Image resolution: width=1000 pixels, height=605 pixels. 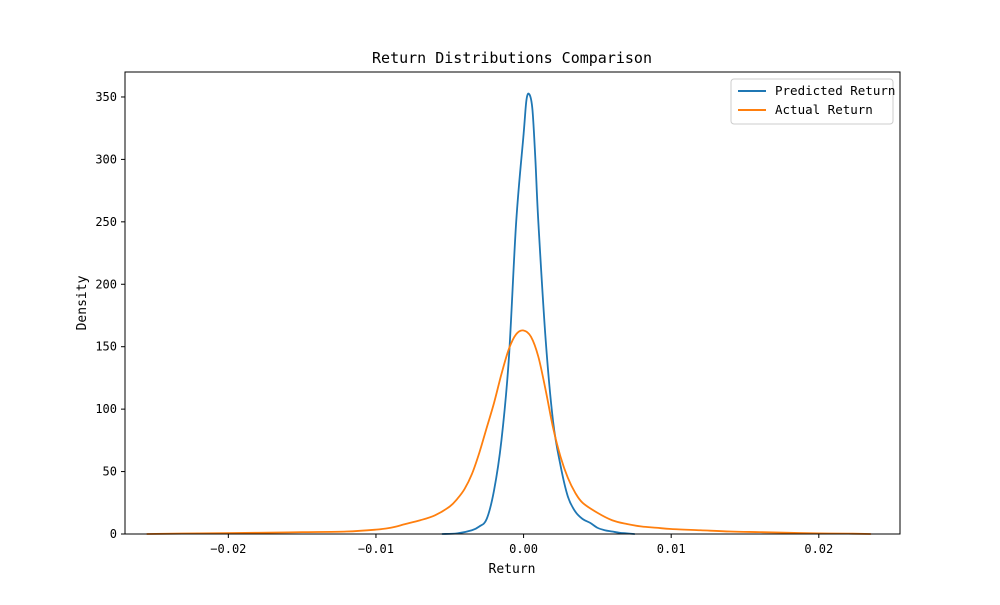 I want to click on y-tick-label: 0, so click(x=113, y=534).